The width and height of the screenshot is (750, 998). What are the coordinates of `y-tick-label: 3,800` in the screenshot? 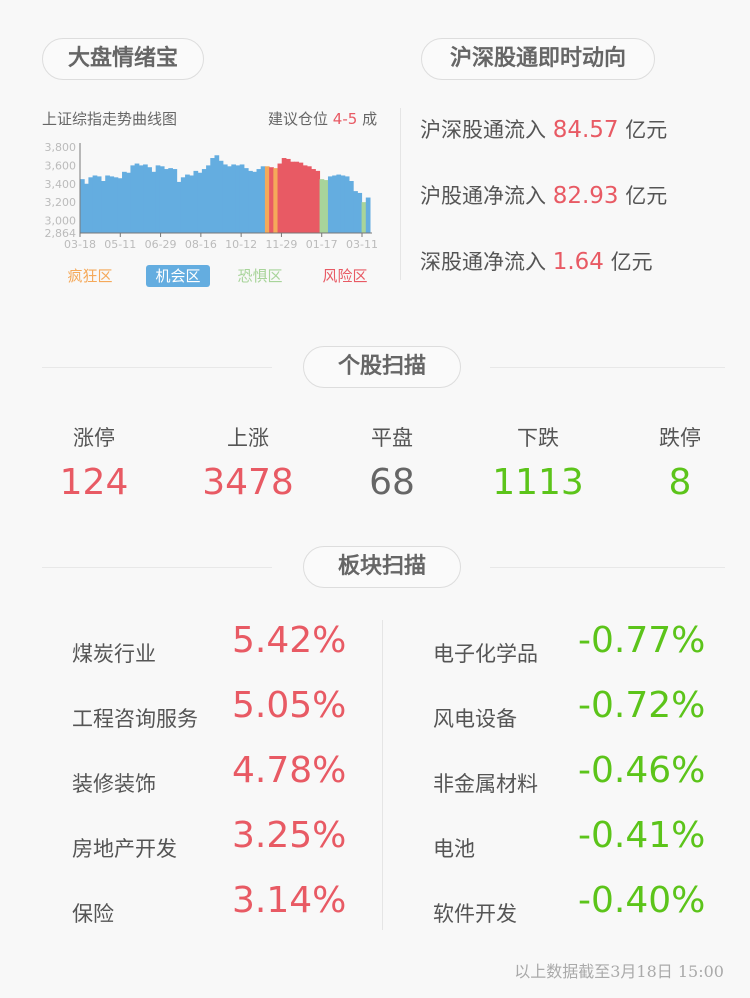 It's located at (61, 147).